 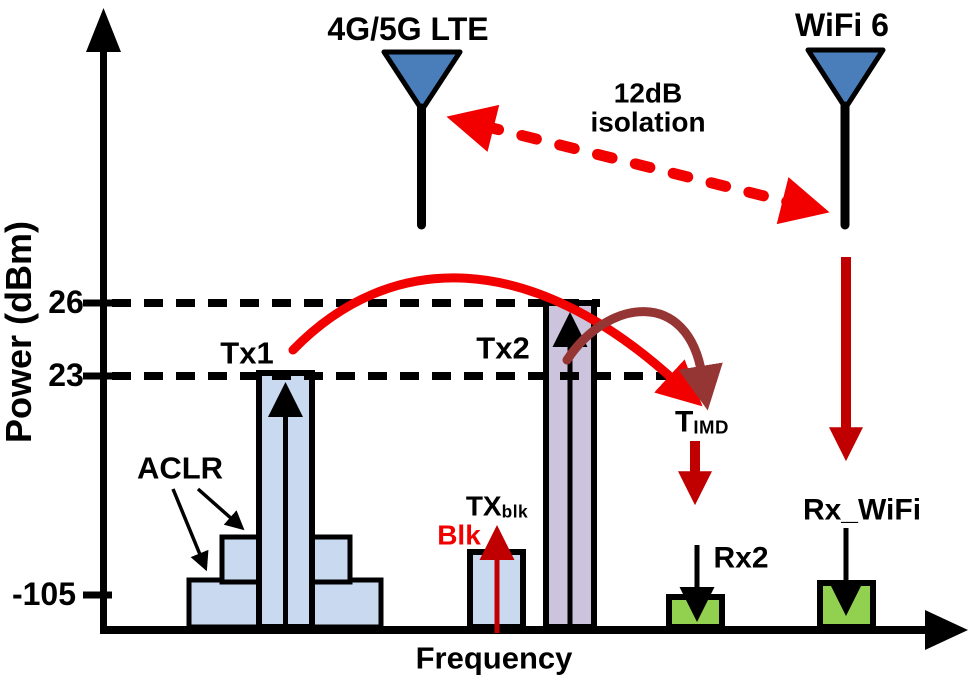 What do you see at coordinates (190, 530) in the screenshot?
I see `aclr-pointer-arrow-outer` at bounding box center [190, 530].